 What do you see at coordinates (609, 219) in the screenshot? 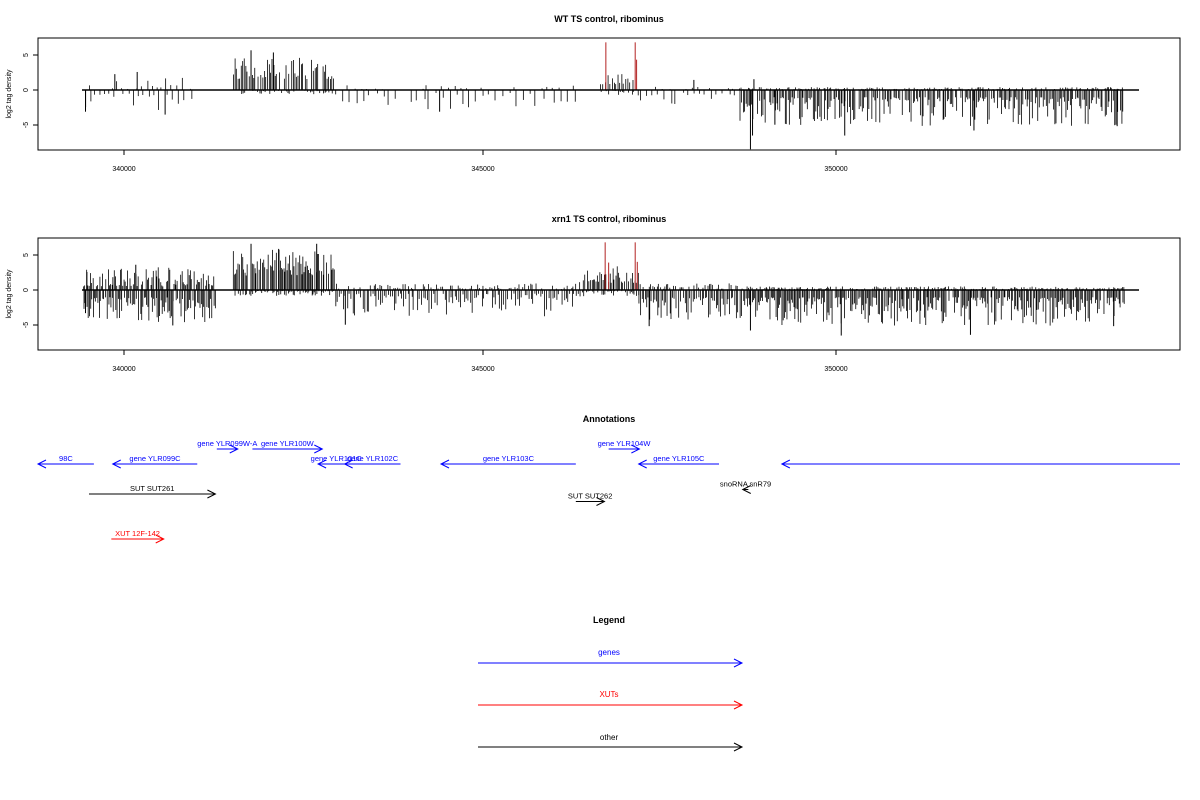
I see `xrn1-chart-title: xrn1 TS control, ribominus` at bounding box center [609, 219].